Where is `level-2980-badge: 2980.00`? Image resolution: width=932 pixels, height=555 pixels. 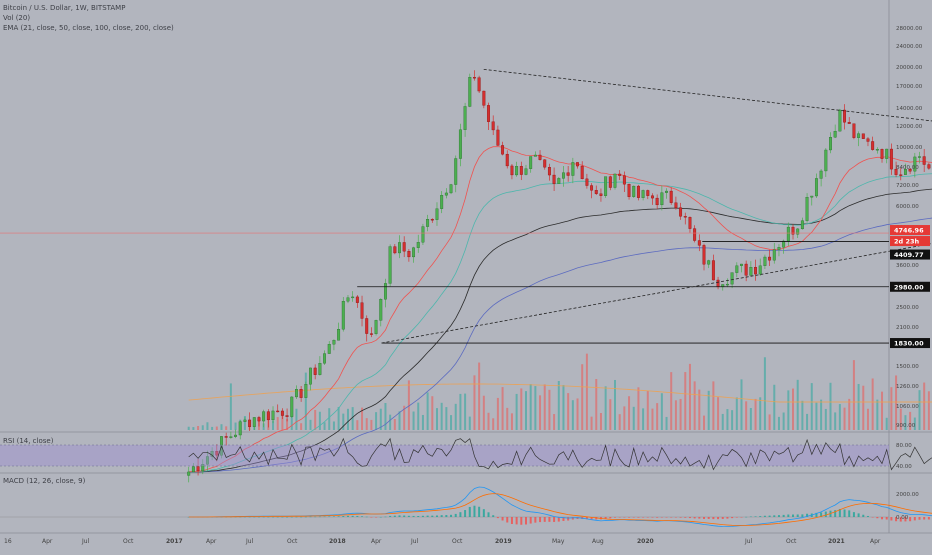 level-2980-badge: 2980.00 is located at coordinates (909, 287).